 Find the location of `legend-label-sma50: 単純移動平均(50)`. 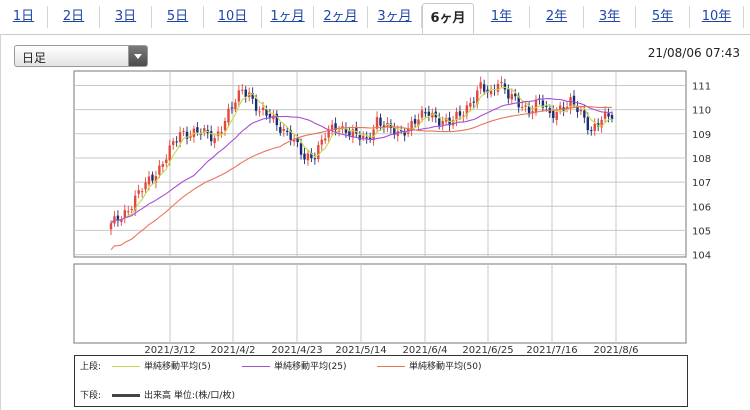

legend-label-sma50: 単純移動平均(50) is located at coordinates (445, 367).